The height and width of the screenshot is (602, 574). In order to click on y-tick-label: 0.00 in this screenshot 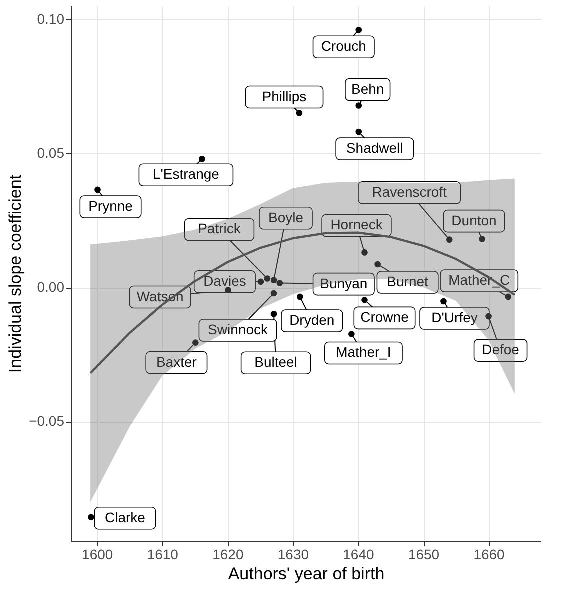, I will do `click(51, 287)`.